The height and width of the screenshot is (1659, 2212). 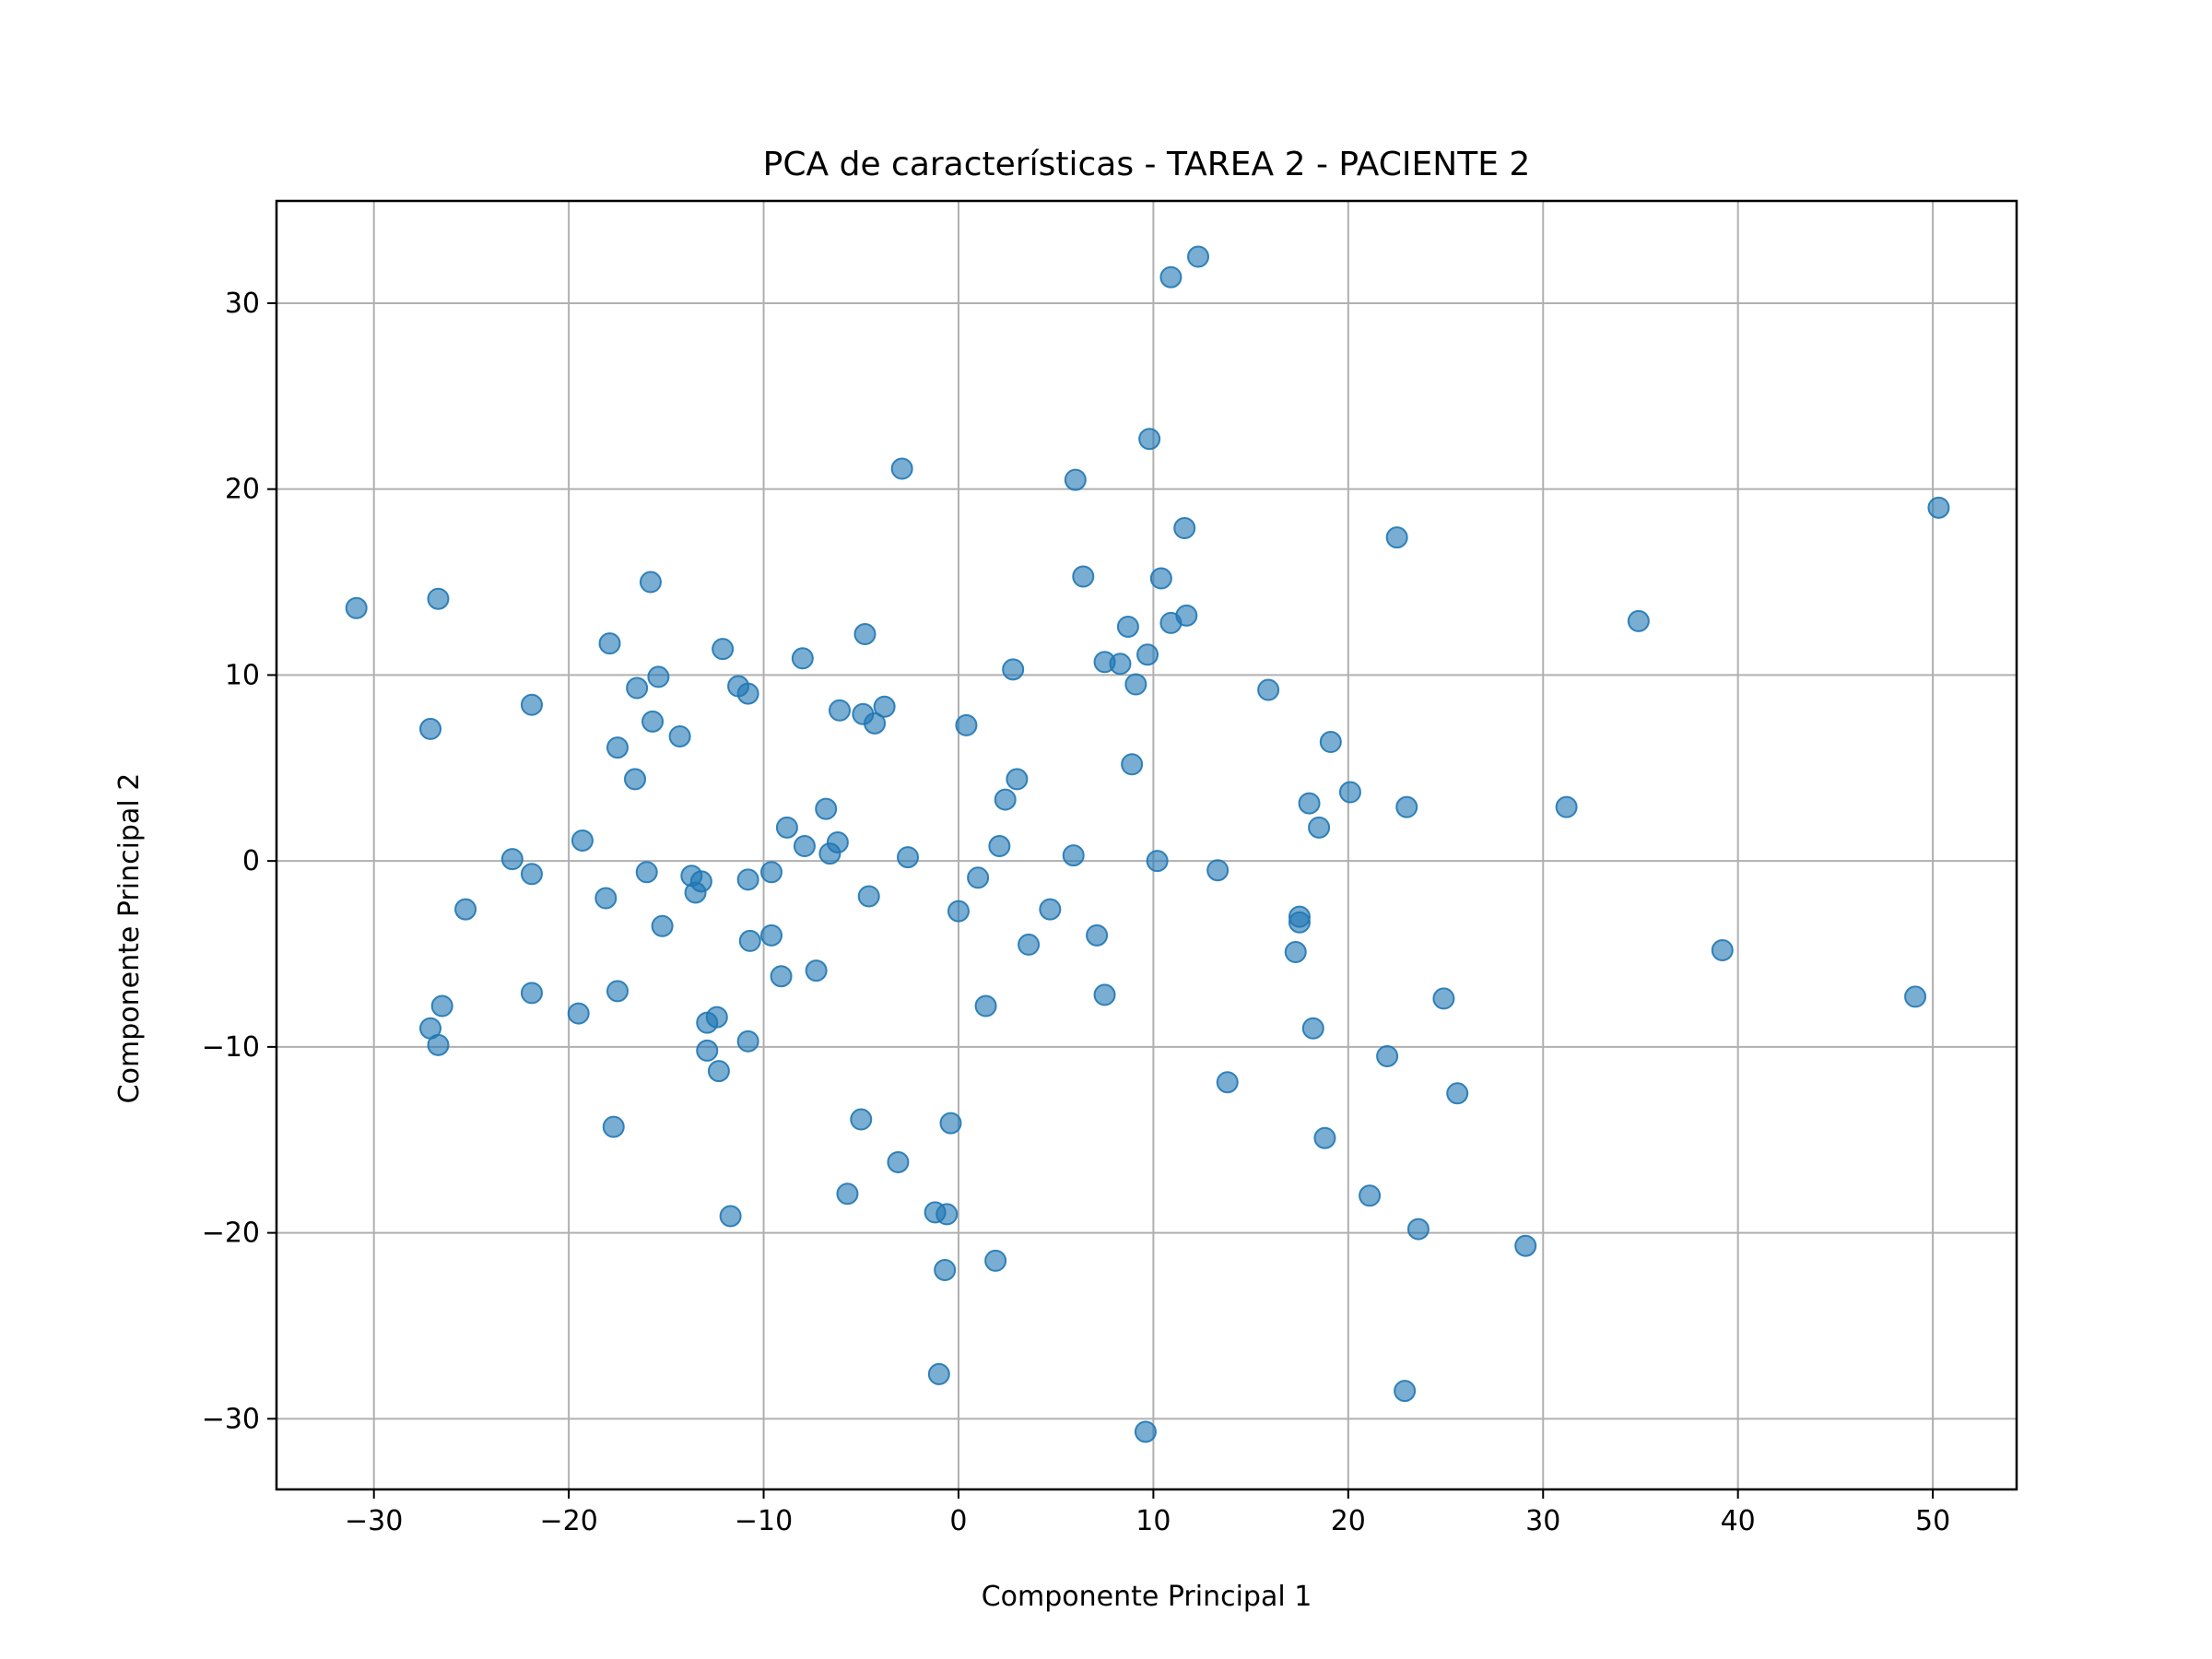 What do you see at coordinates (129, 938) in the screenshot?
I see `y-axis-label: Componente Principal 2` at bounding box center [129, 938].